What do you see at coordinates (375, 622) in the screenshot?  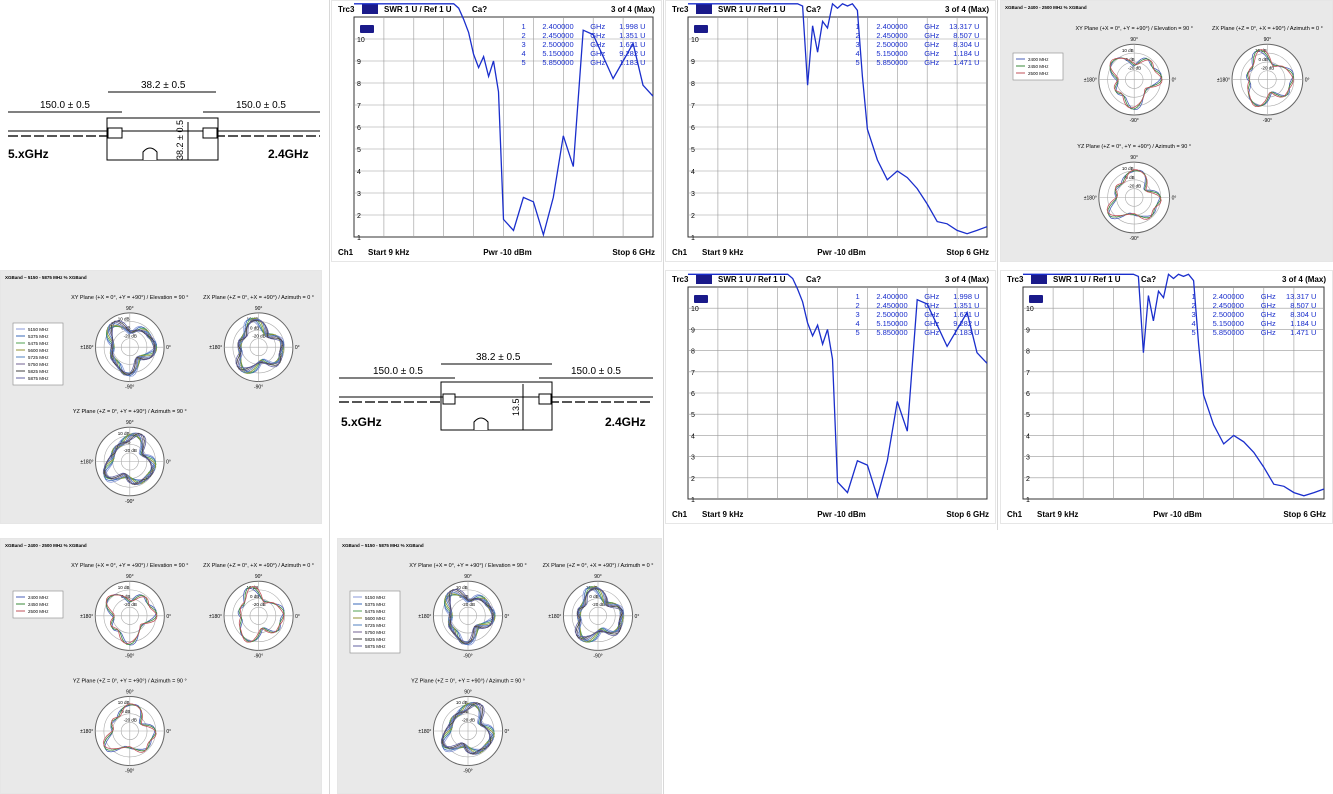 I see `legend-box` at bounding box center [375, 622].